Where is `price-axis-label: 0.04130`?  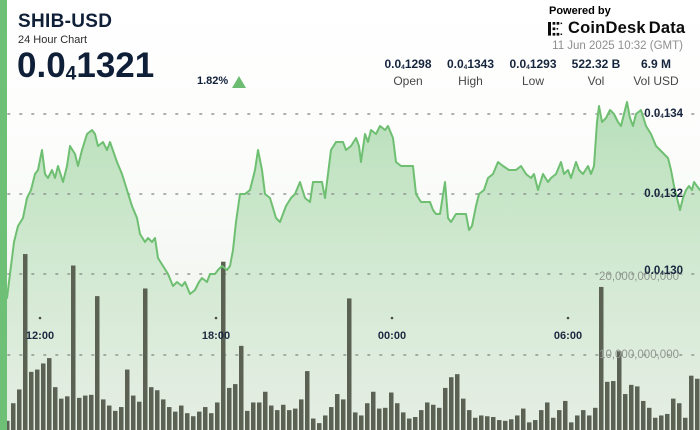 price-axis-label: 0.04130 is located at coordinates (663, 271).